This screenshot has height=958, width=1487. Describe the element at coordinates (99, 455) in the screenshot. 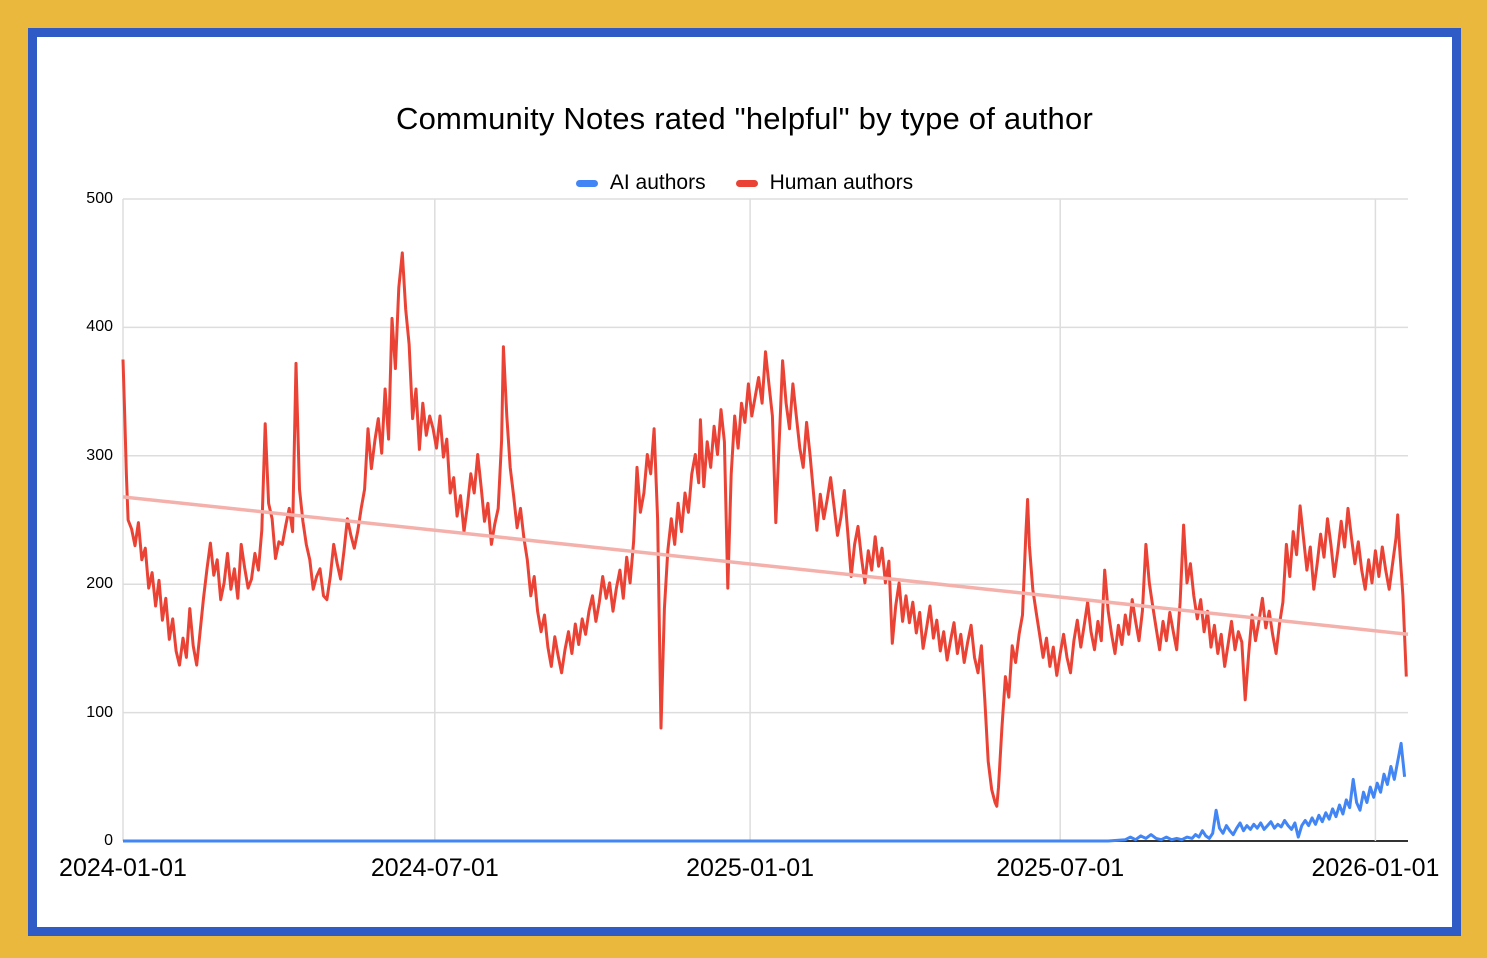

I see `y-tick-label: 300` at that location.